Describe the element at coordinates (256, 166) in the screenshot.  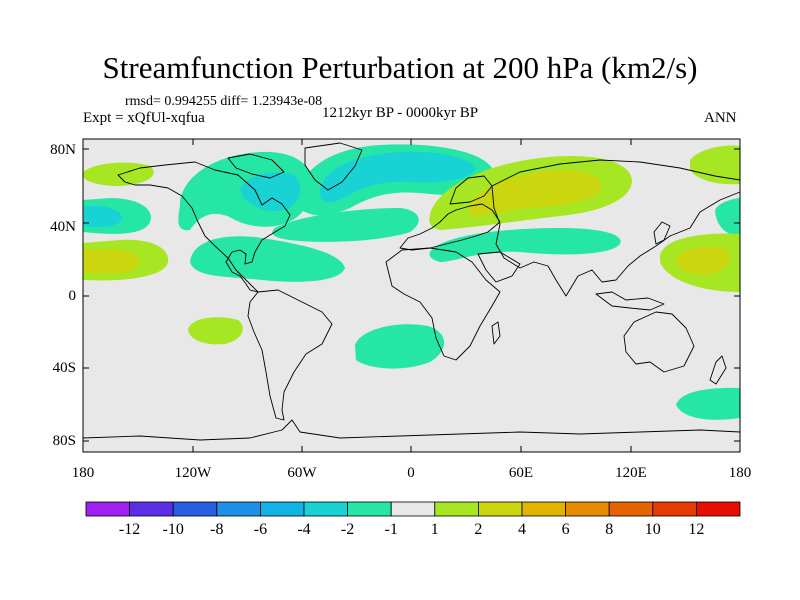
I see `coastline-arctic-islands` at that location.